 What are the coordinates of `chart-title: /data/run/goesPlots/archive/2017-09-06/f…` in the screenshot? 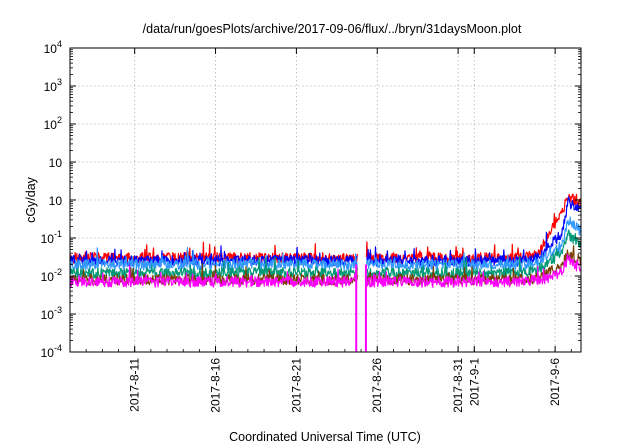 It's located at (332, 29).